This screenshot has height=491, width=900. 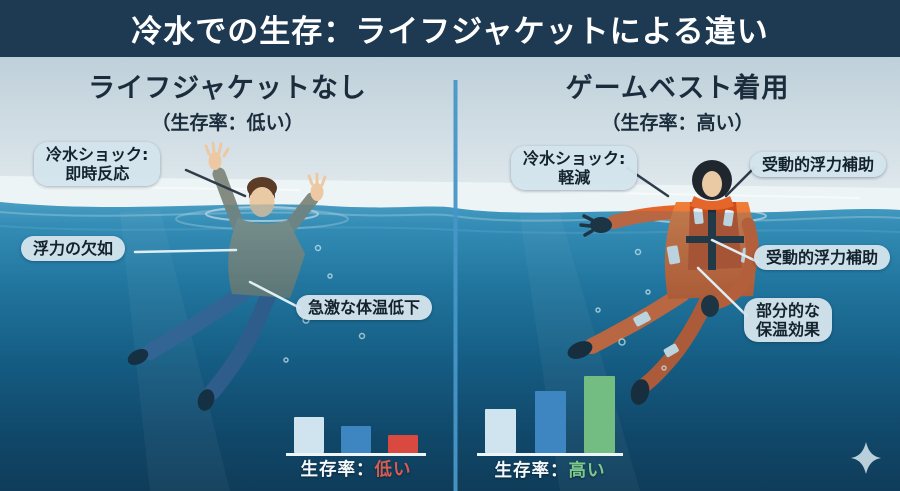 What do you see at coordinates (227, 276) in the screenshot?
I see `drowning-person-illustration` at bounding box center [227, 276].